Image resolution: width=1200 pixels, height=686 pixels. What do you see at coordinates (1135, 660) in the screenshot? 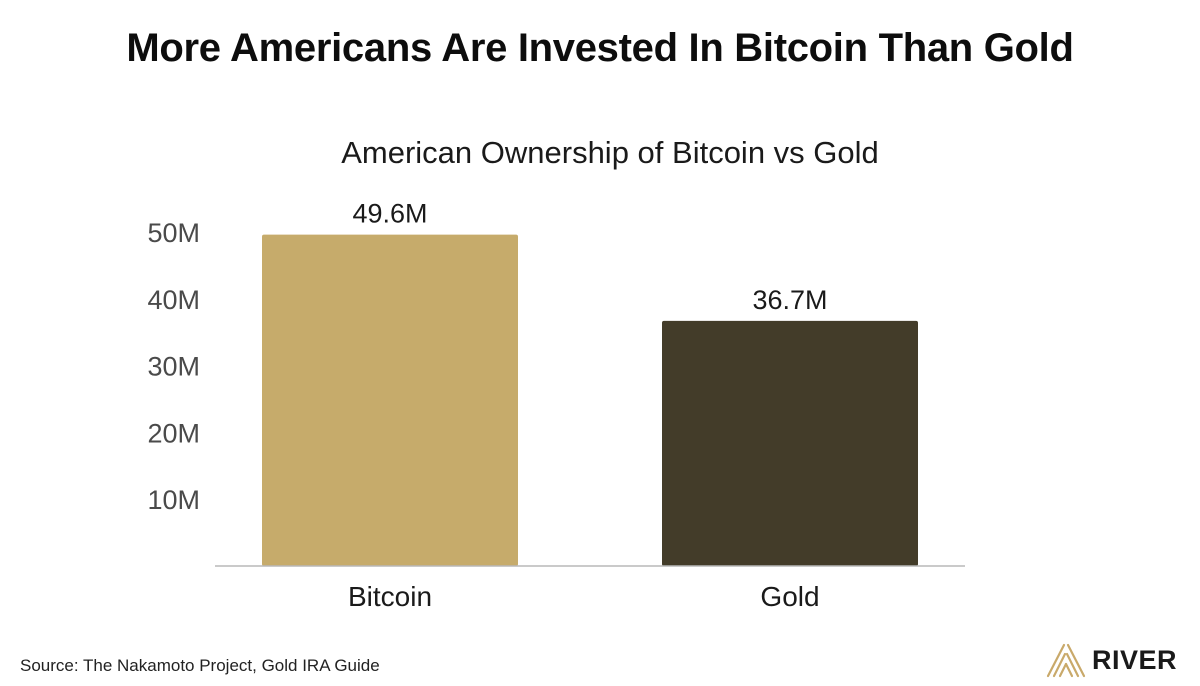
I see `brand-name: RIVER` at bounding box center [1135, 660].